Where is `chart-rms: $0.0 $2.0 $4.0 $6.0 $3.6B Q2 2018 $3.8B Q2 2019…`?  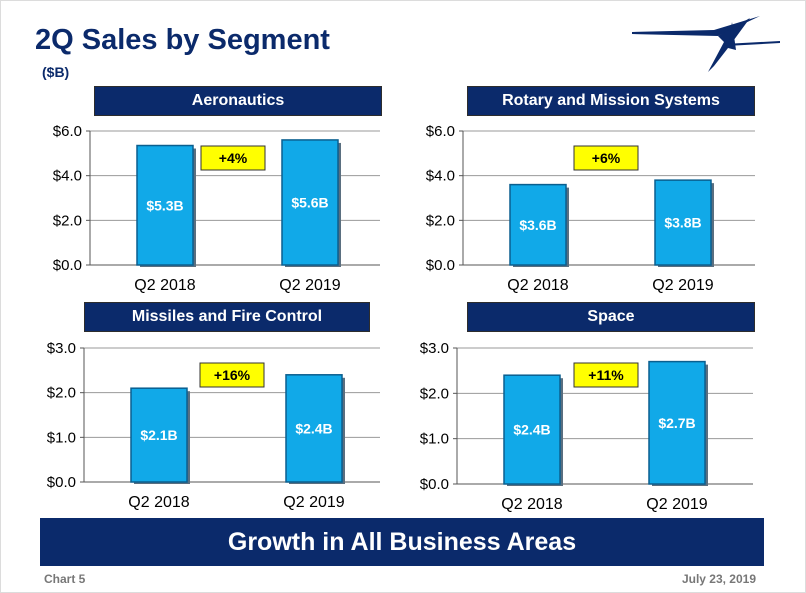
chart-rms: $0.0 $2.0 $4.0 $6.0 $3.6B Q2 2018 $3.8B Q2 2019… is located at coordinates (590, 208).